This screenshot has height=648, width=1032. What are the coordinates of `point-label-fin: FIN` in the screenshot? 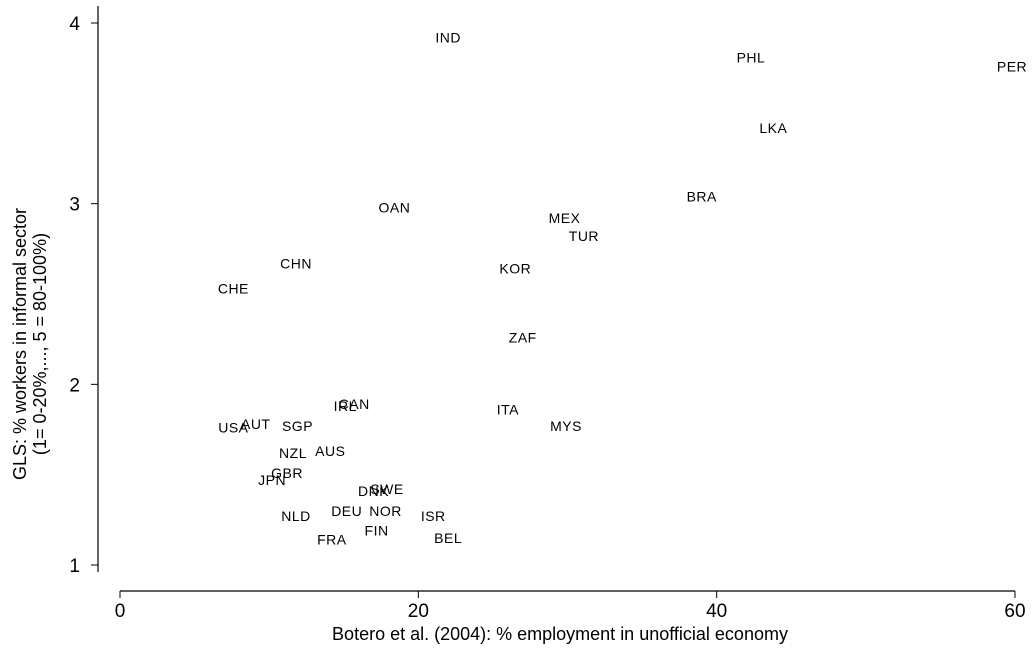 It's located at (377, 531).